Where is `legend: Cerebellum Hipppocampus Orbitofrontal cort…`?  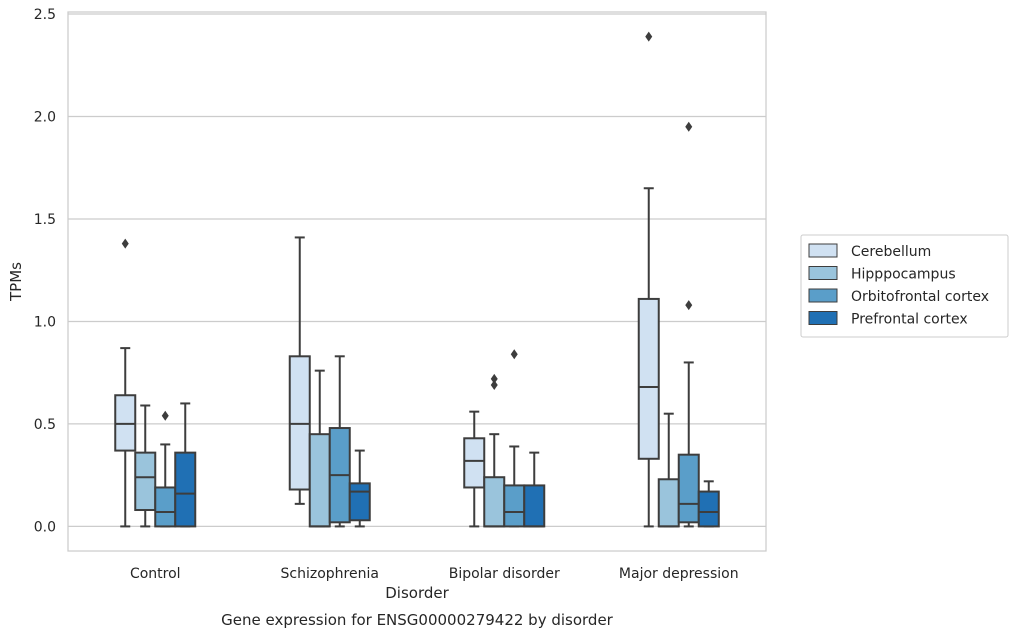 legend: Cerebellum Hipppocampus Orbitofrontal cort… is located at coordinates (904, 286).